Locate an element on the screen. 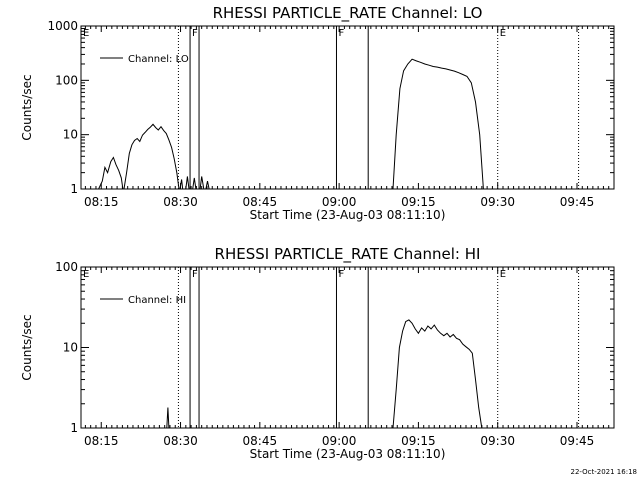 Image resolution: width=640 pixels, height=485 pixels. lo-x-tick-label: 09:15 is located at coordinates (418, 202).